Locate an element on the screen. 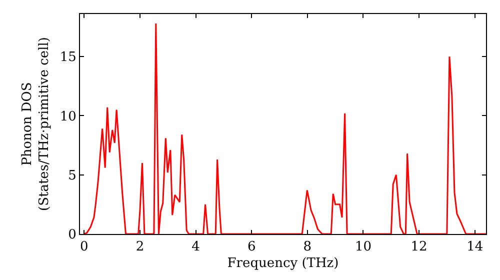 The width and height of the screenshot is (500, 280). x-tick-label: 8 is located at coordinates (307, 247).